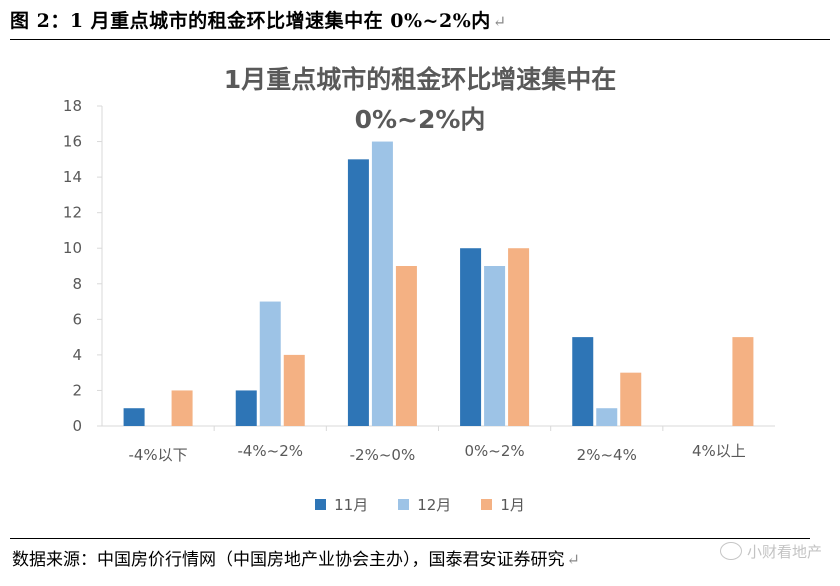 This screenshot has height=586, width=840. What do you see at coordinates (351, 504) in the screenshot?
I see `legend-label: 11月` at bounding box center [351, 504].